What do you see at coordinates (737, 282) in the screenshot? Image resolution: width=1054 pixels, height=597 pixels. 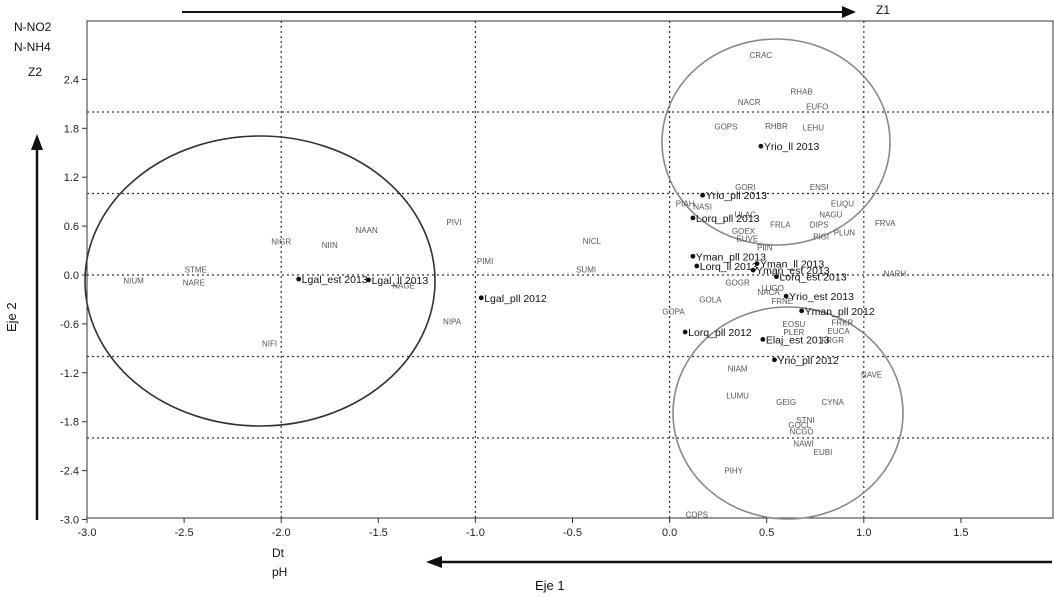 I see `species-label: GOGR` at bounding box center [737, 282].